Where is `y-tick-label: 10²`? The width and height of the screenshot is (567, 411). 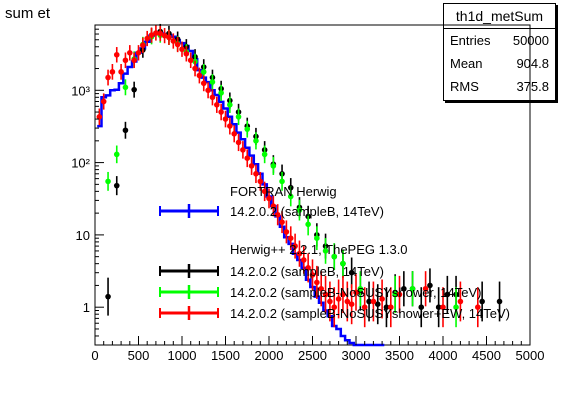 y-tick-label: 10² is located at coordinates (80, 163).